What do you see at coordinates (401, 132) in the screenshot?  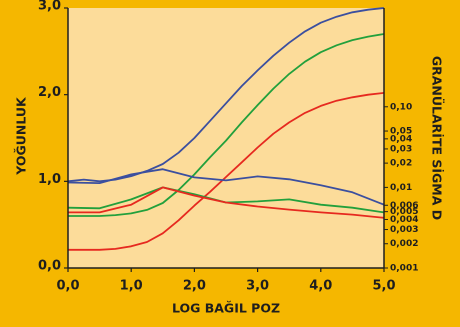 I see `y2-tick-label: 0,05` at bounding box center [401, 132].